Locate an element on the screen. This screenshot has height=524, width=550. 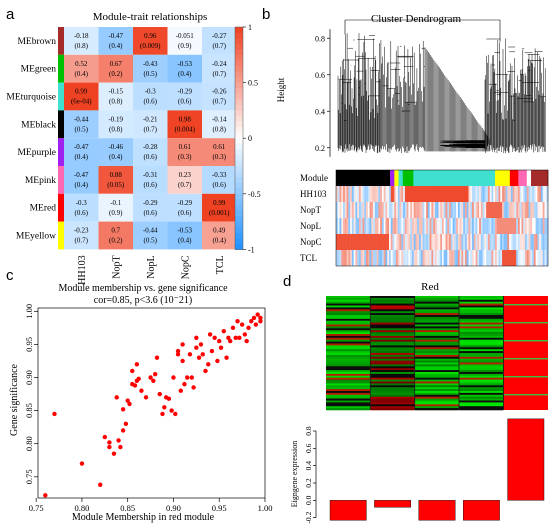
heatmap-cell-value: -0.1 is located at coordinates (116, 203).